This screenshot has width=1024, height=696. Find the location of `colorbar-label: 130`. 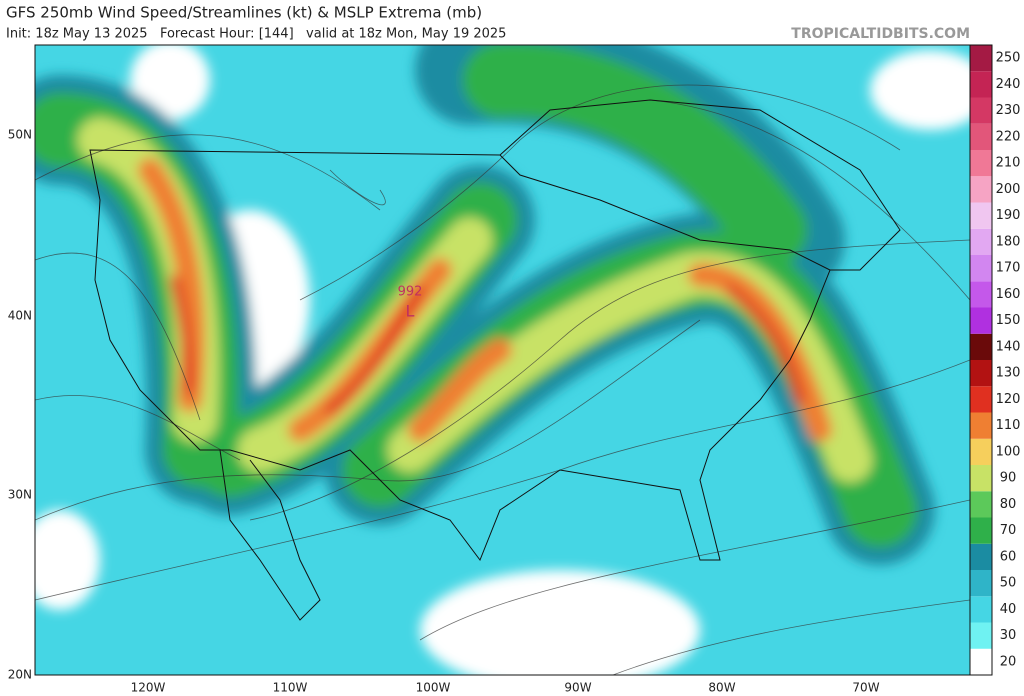

colorbar-label: 130 is located at coordinates (1008, 373).